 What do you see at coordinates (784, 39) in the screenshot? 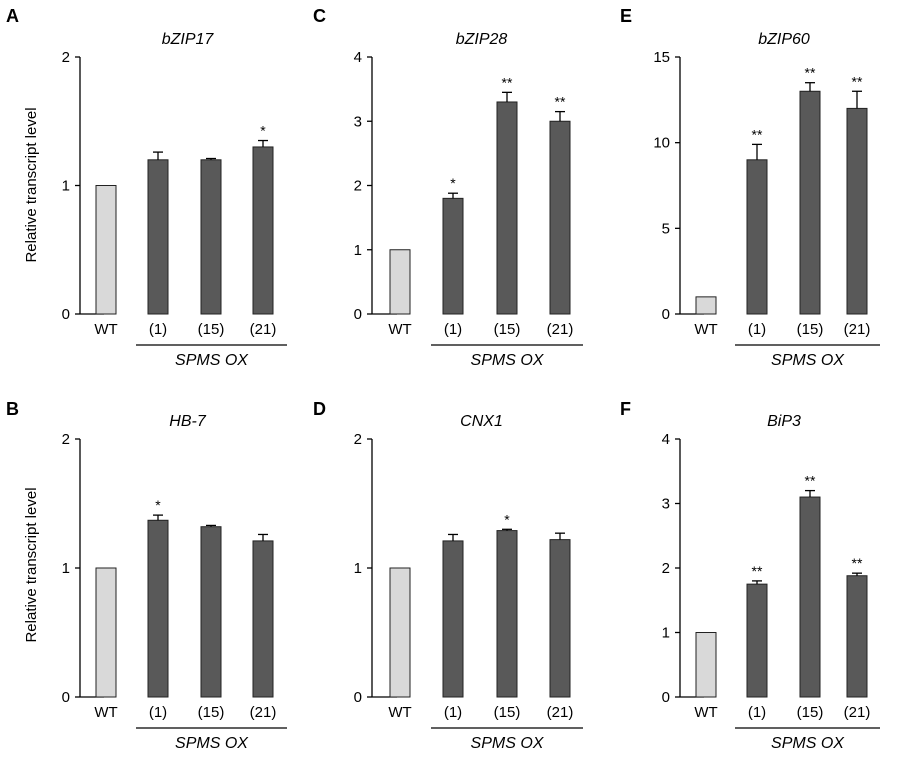
I see `chart-title: bZIP60` at bounding box center [784, 39].